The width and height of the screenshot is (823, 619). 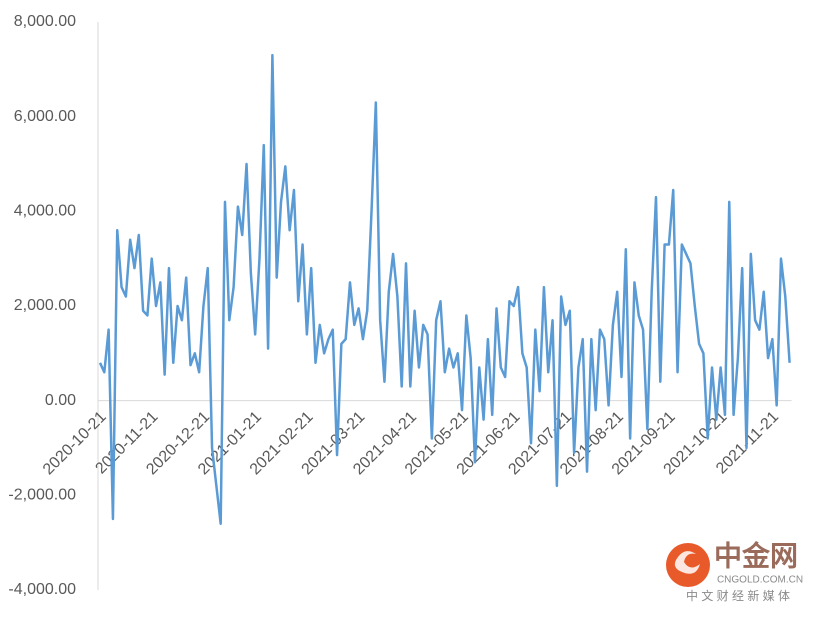 What do you see at coordinates (45, 305) in the screenshot?
I see `y-tick-label: 2,000.00` at bounding box center [45, 305].